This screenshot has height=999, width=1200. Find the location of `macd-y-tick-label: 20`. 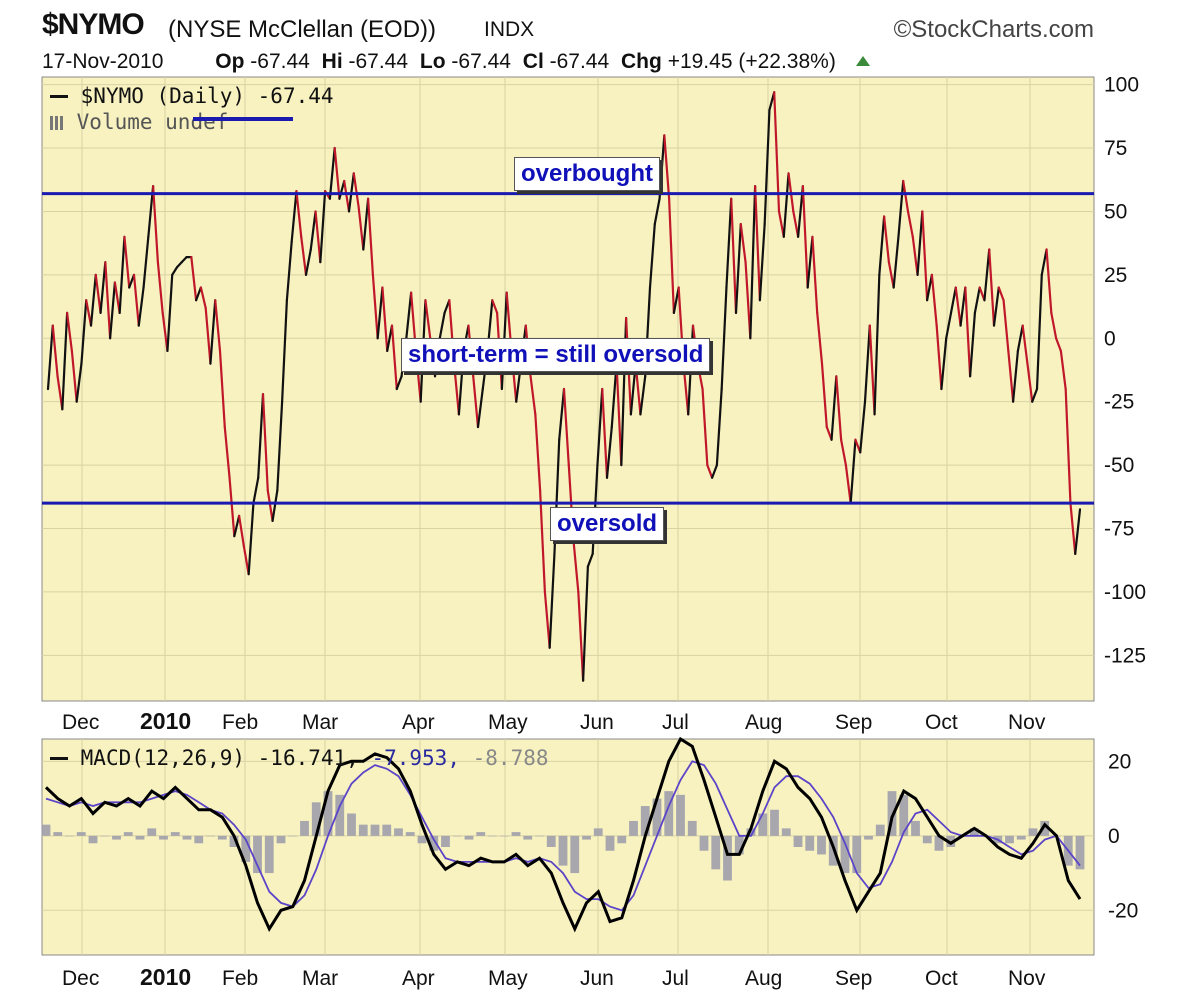

macd-y-tick-label: 20 is located at coordinates (1119, 761).